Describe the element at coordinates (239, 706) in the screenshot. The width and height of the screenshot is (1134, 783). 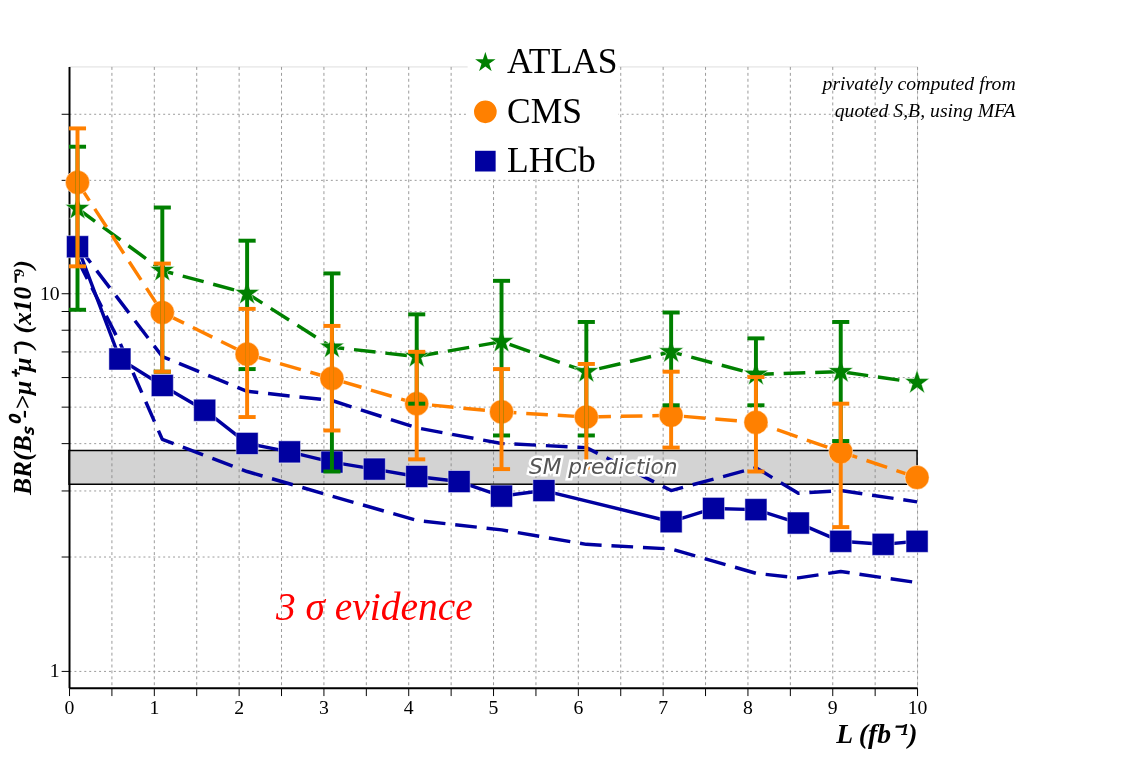
I see `x-tick-label: 2` at that location.